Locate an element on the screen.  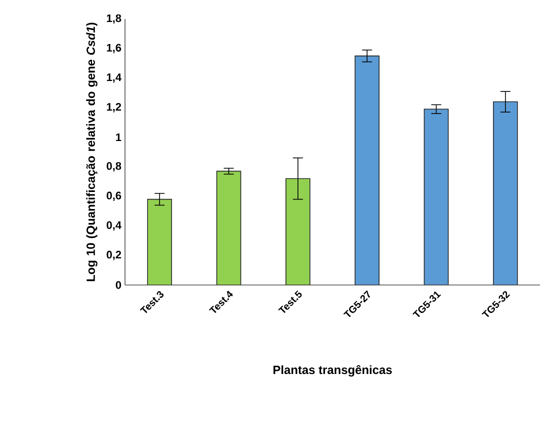
y-tick-label: 1 is located at coordinates (119, 137).